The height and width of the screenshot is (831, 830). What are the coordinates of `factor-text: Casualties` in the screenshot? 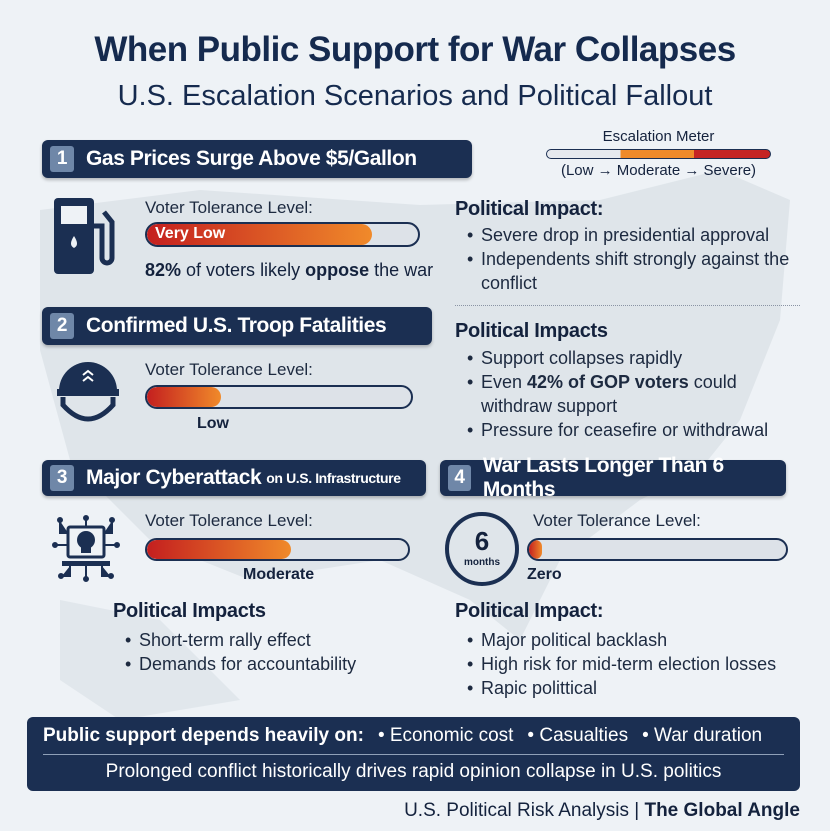 It's located at (584, 735).